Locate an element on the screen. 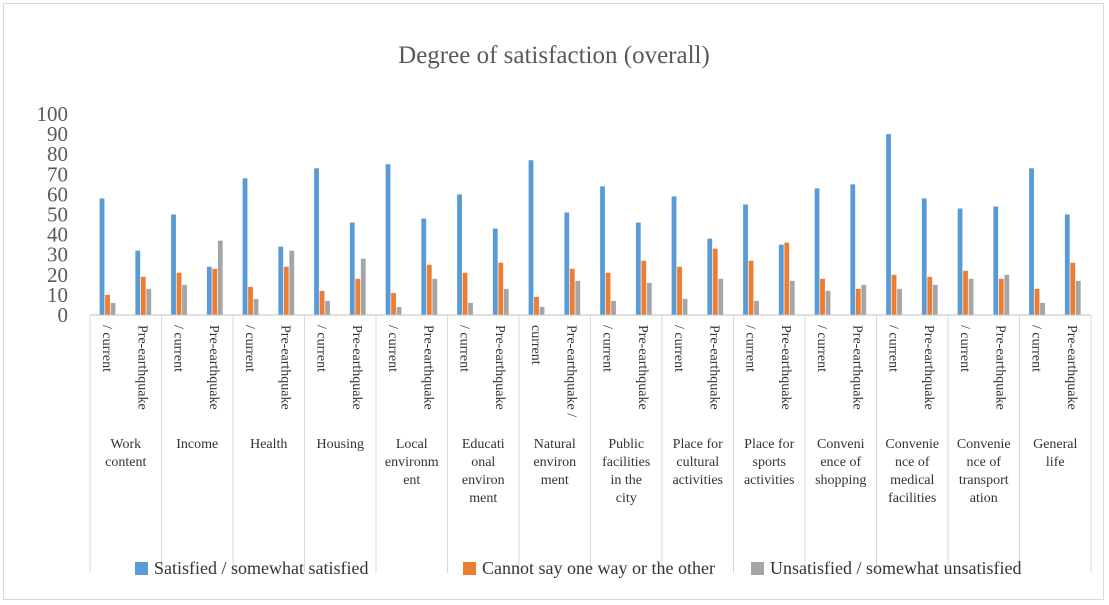 Image resolution: width=1109 pixels, height=605 pixels. legend-label: Unsatisfied / somewhat unsatisfied is located at coordinates (895, 568).